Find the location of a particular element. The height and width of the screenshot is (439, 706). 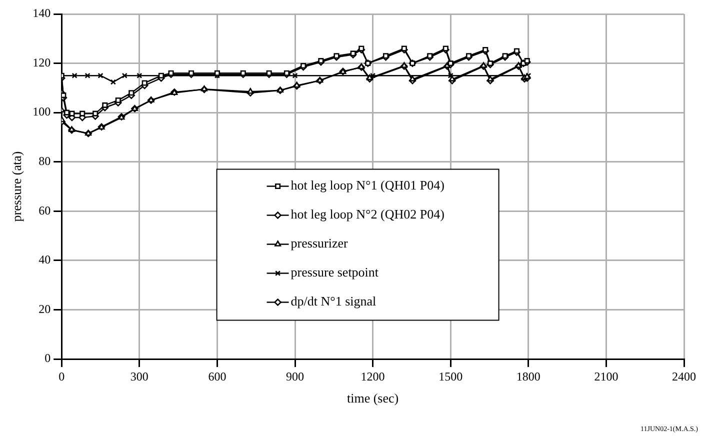

x-tick-label: 1200 is located at coordinates (372, 376).